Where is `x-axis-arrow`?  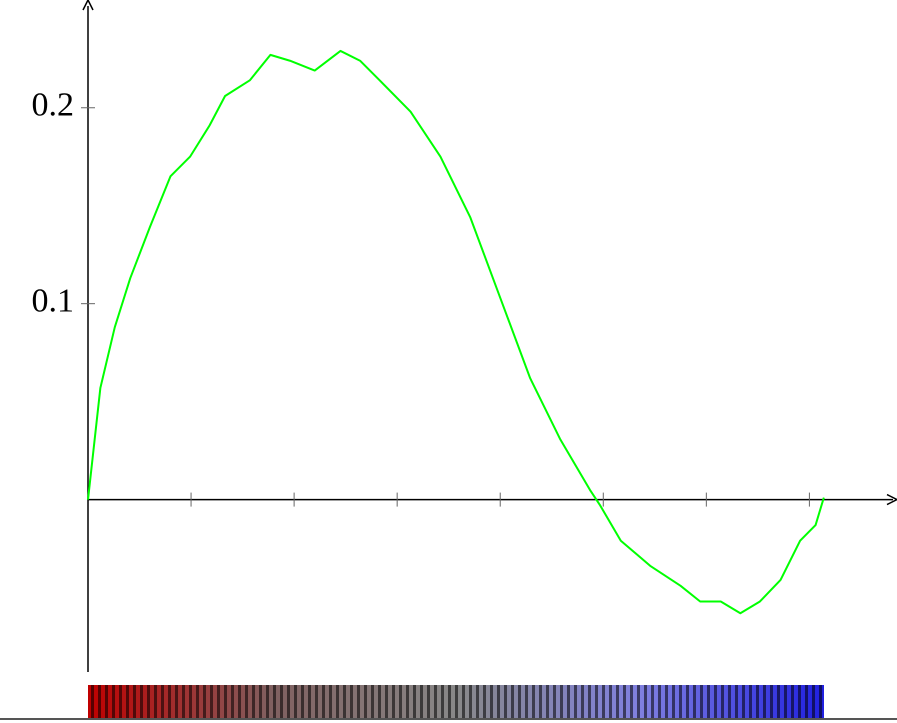
x-axis-arrow is located at coordinates (891, 499).